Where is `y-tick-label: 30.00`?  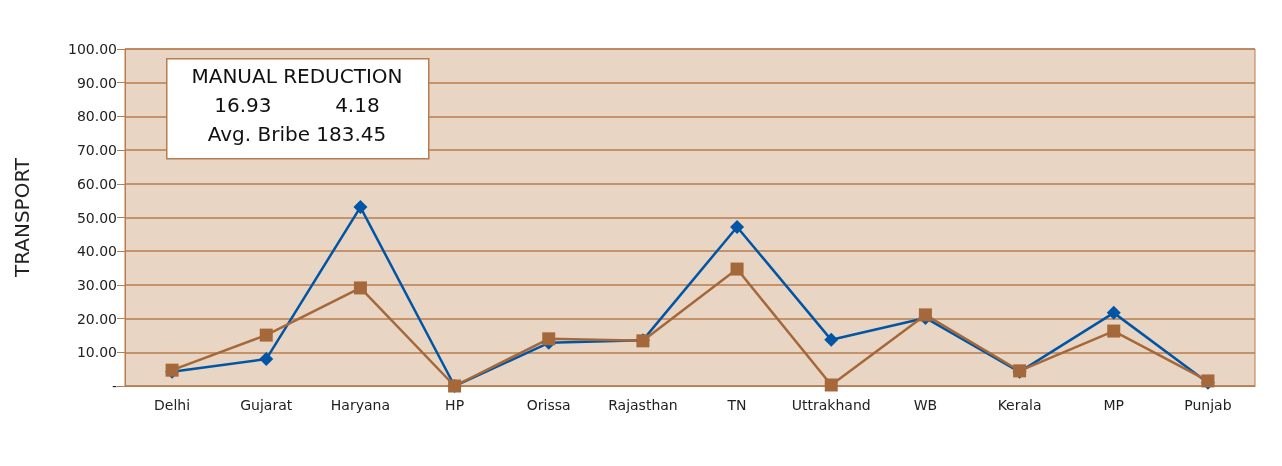 y-tick-label: 30.00 is located at coordinates (96, 284).